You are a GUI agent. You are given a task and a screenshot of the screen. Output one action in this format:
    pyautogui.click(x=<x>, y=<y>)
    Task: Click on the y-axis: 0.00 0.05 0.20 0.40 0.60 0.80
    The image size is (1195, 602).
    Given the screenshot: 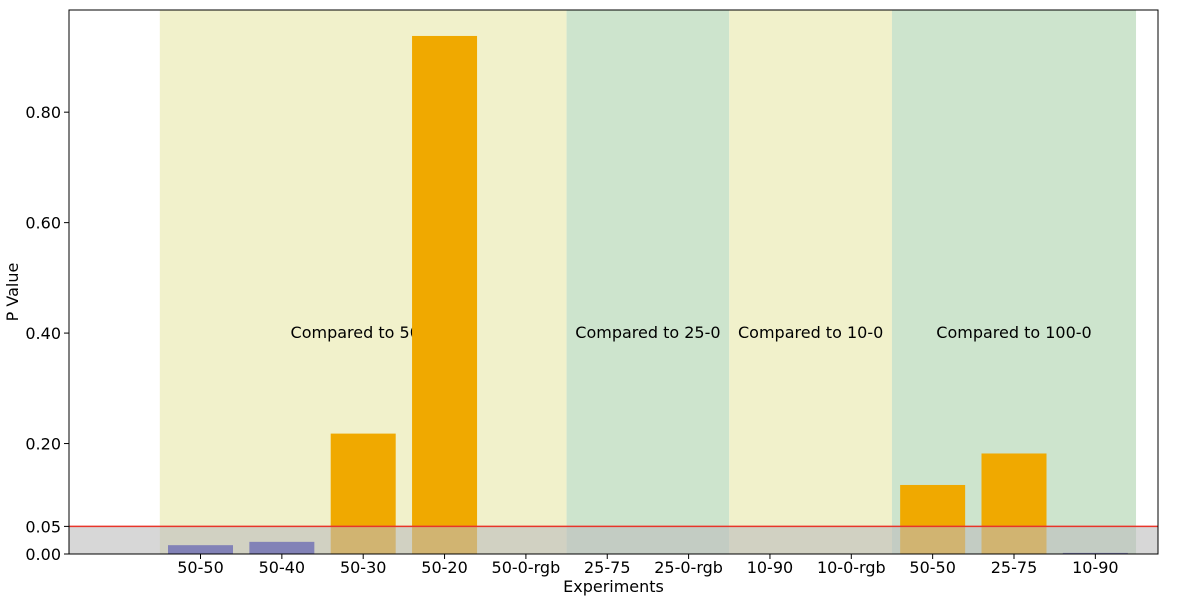 What is the action you would take?
    pyautogui.click(x=47, y=333)
    